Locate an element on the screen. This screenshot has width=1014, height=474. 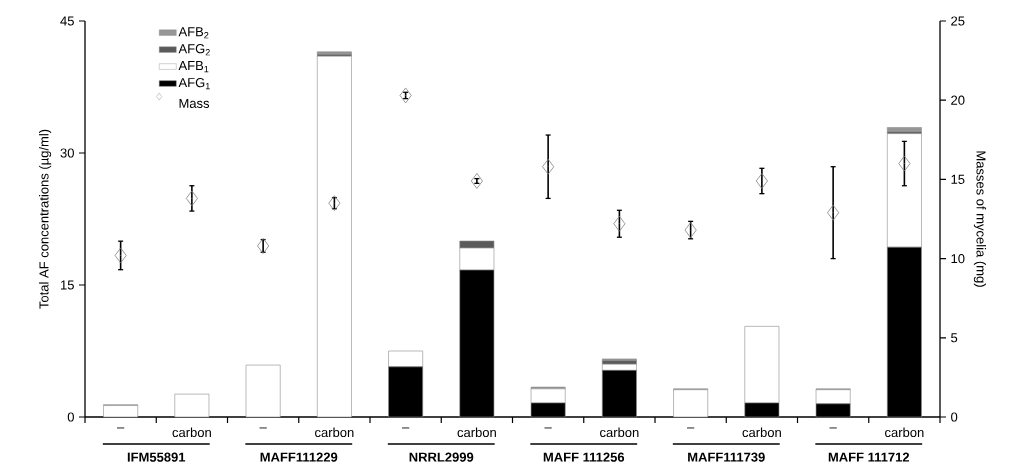
y-tick-label: 30 is located at coordinates (67, 153).